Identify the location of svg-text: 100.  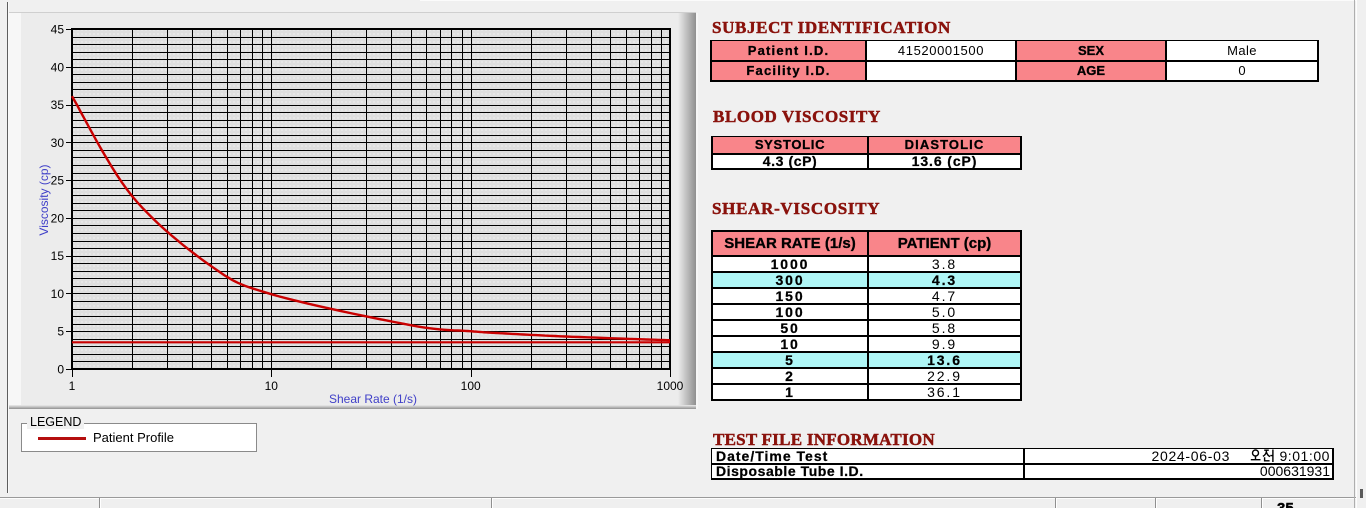
(471, 386).